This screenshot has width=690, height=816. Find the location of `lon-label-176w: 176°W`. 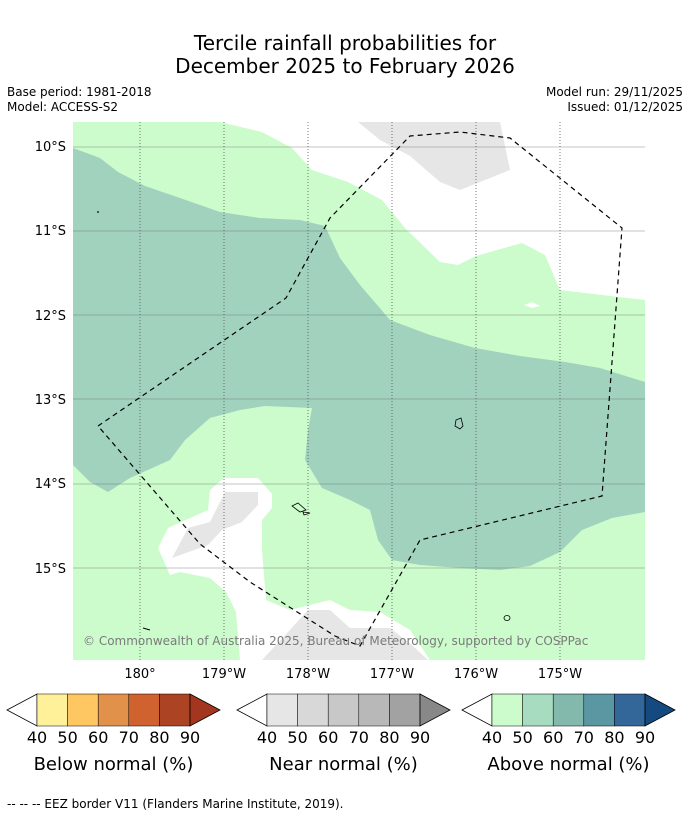

lon-label-176w: 176°W is located at coordinates (476, 674).